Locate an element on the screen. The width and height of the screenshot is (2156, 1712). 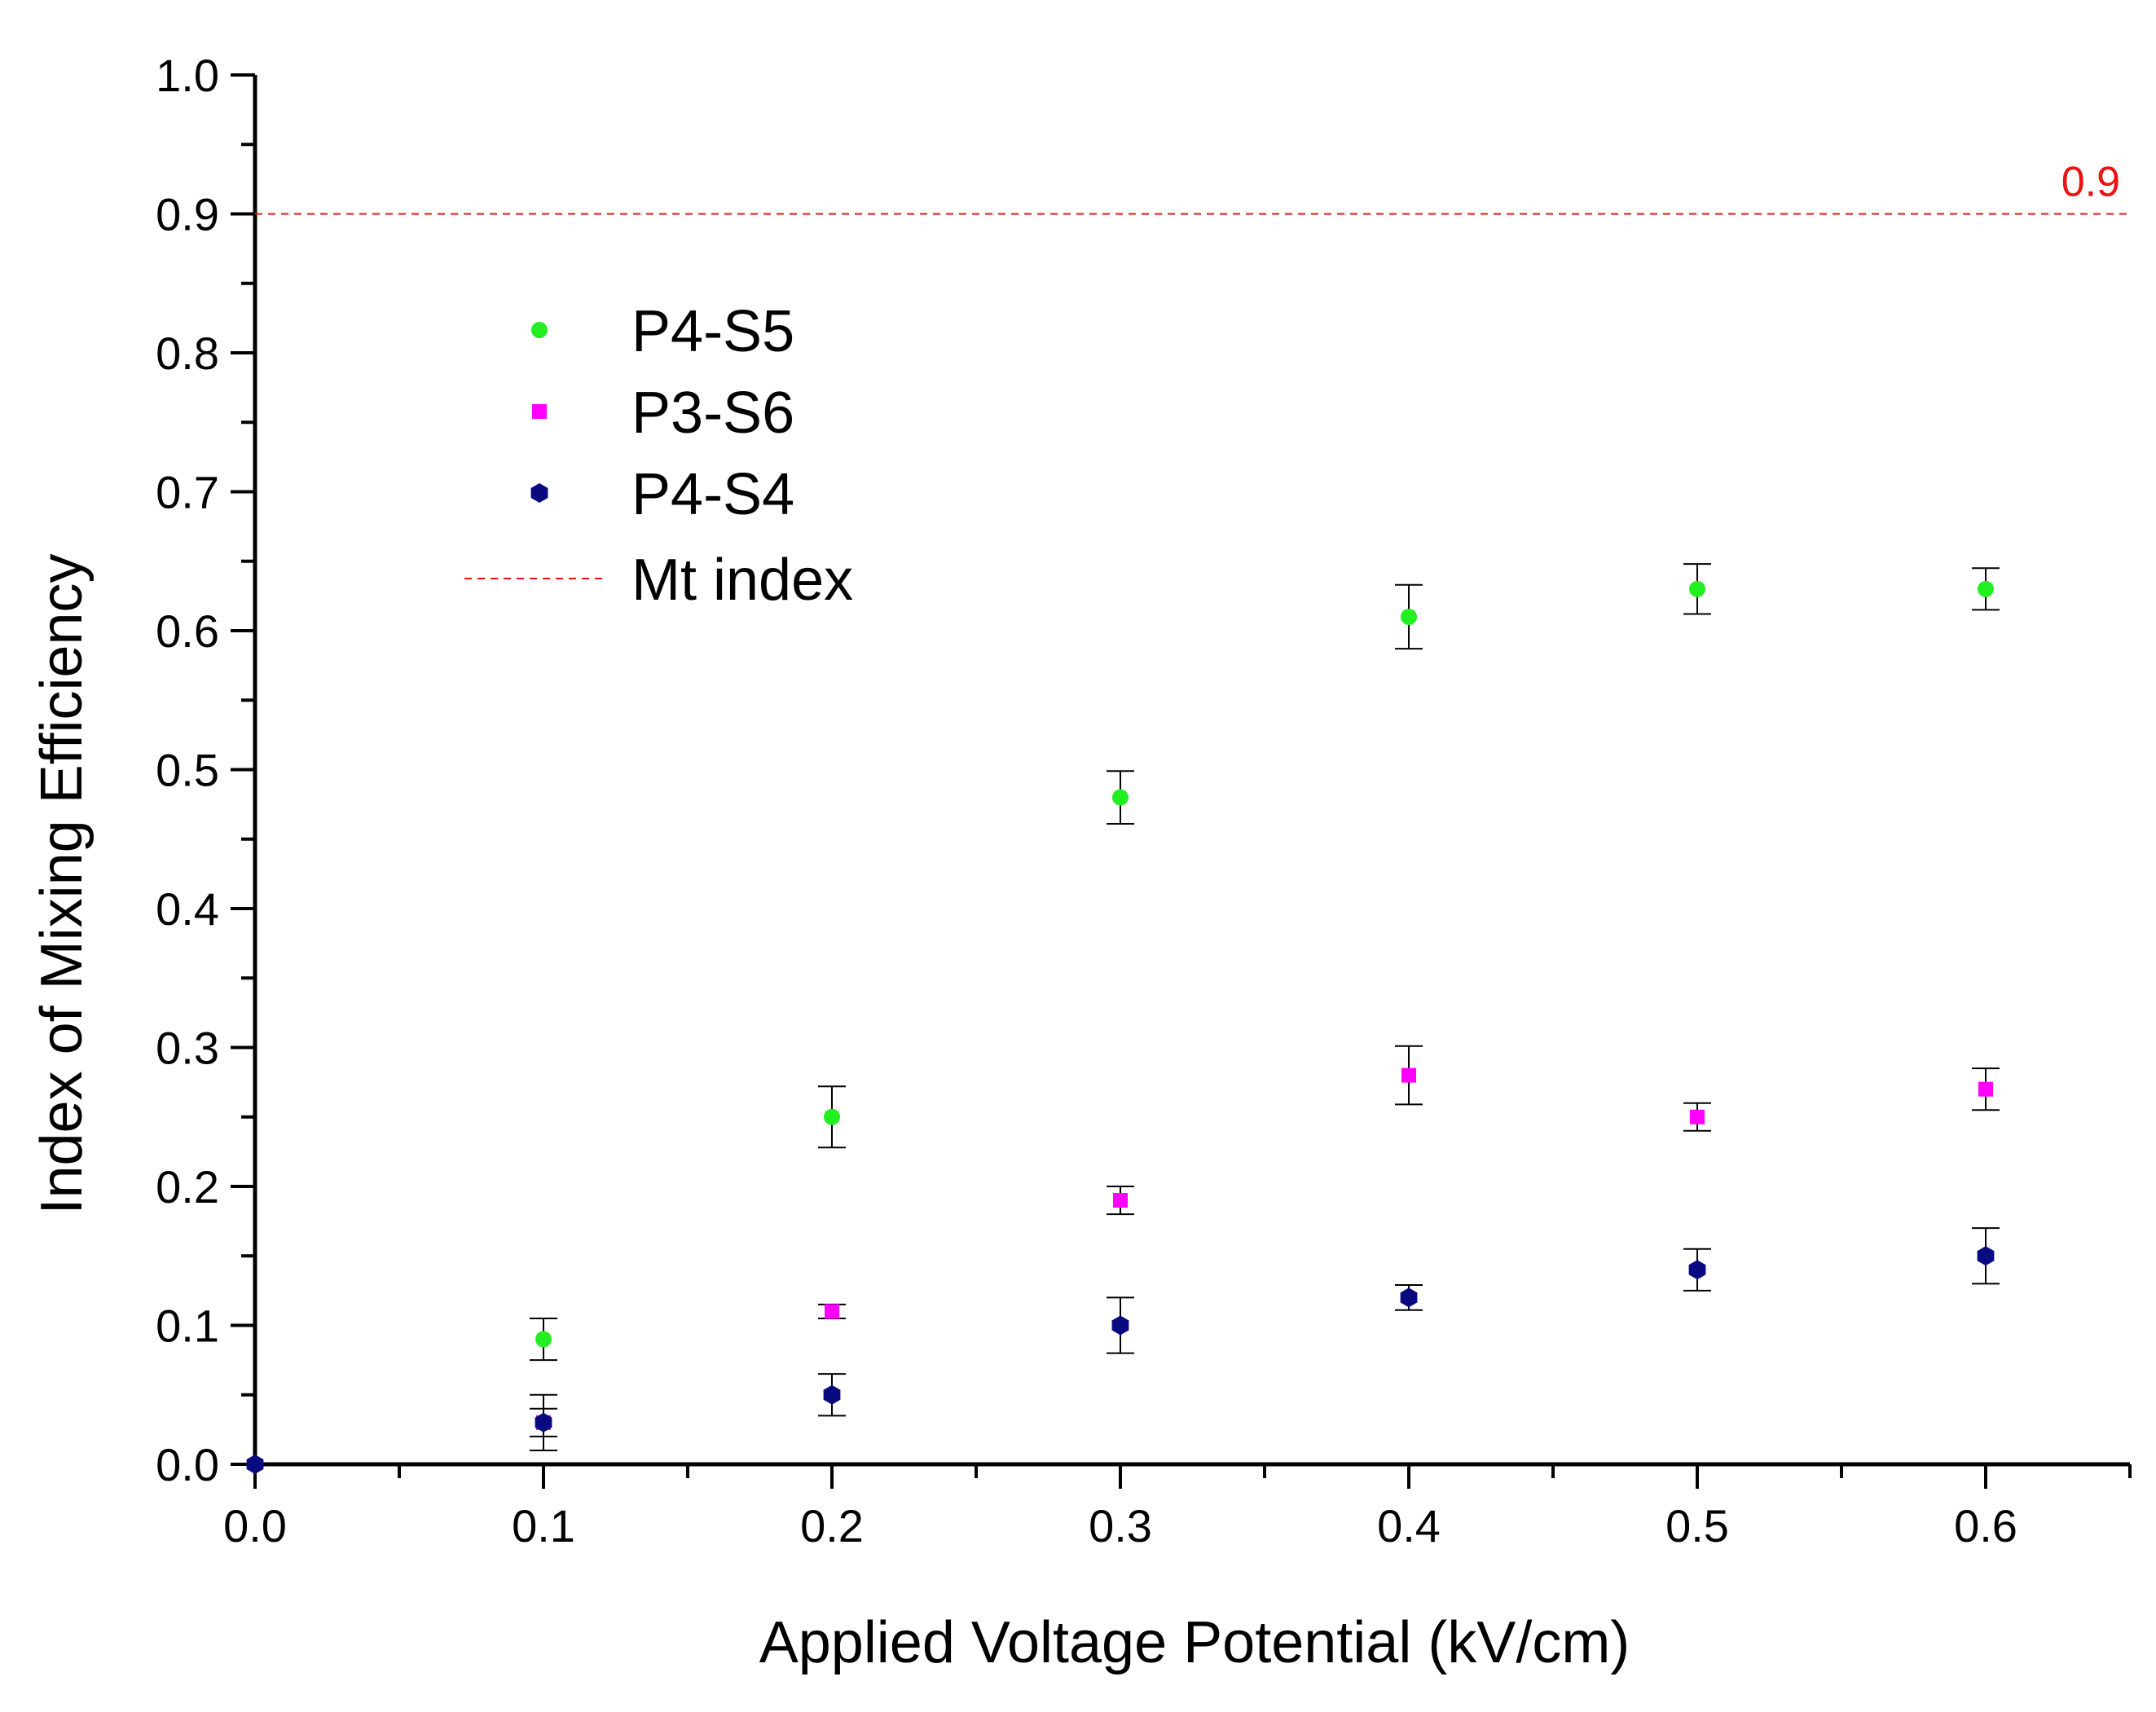
legend-item-p3-s6: P3-S6 is located at coordinates (663, 413).